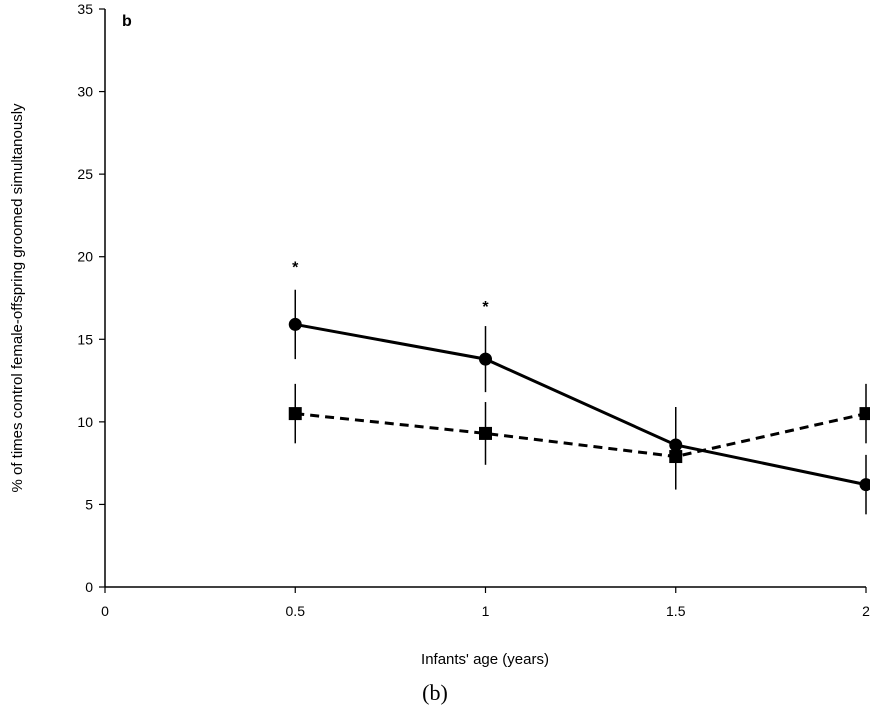 Image resolution: width=870 pixels, height=711 pixels. Describe the element at coordinates (866, 611) in the screenshot. I see `x-tick-label: 2` at that location.